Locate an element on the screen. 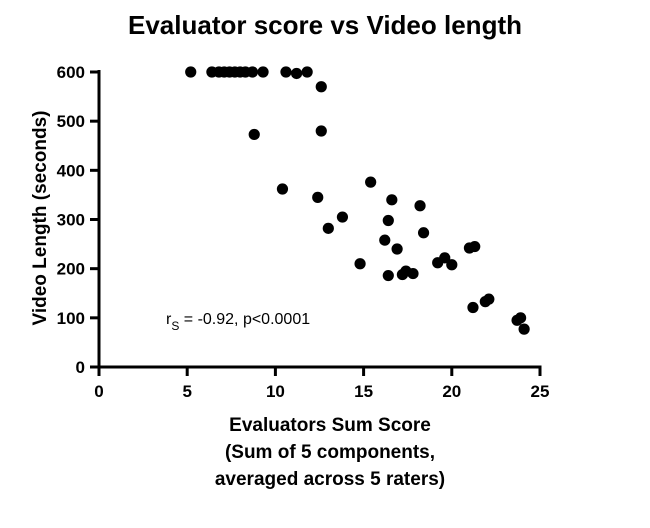 The height and width of the screenshot is (528, 650). y-tick-label: 300 is located at coordinates (71, 220).